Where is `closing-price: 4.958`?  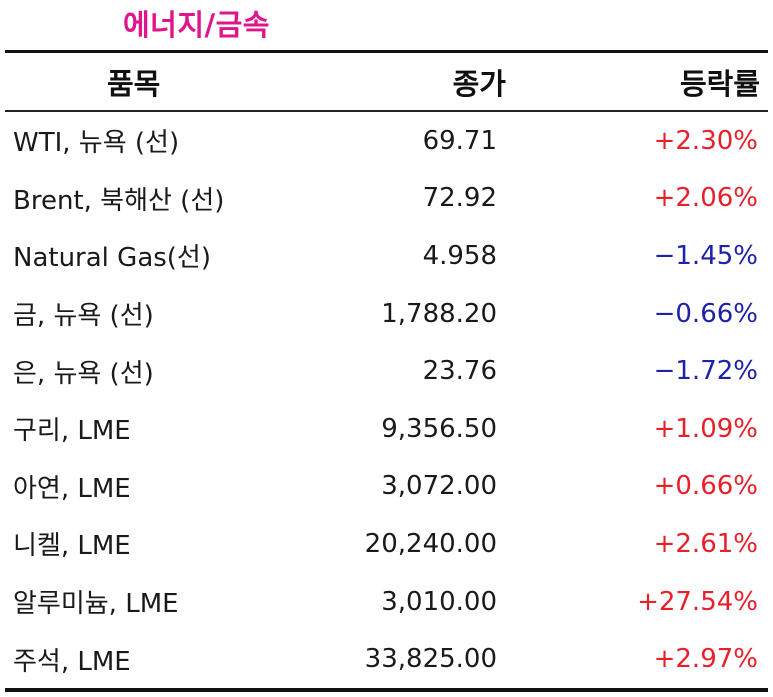 closing-price: 4.958 is located at coordinates (459, 255).